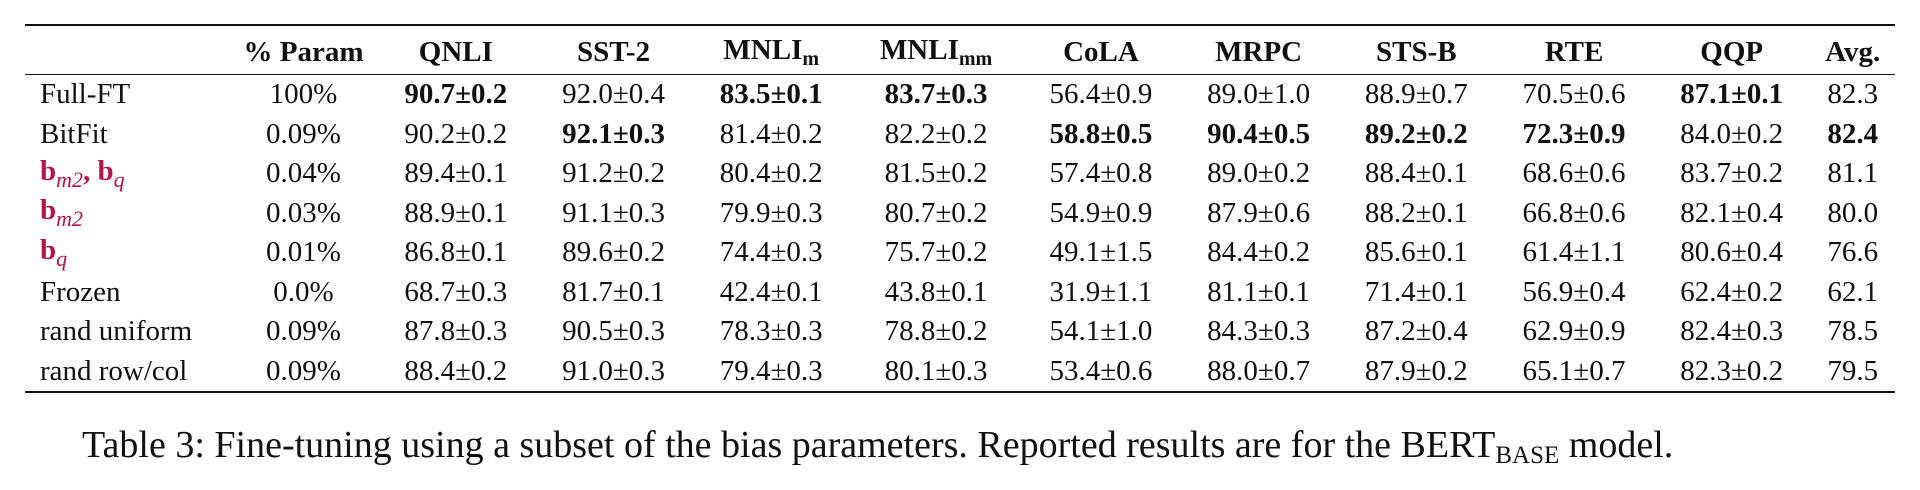 This screenshot has width=1920, height=490. What do you see at coordinates (1258, 50) in the screenshot?
I see `header-mrpc: MRPC` at bounding box center [1258, 50].